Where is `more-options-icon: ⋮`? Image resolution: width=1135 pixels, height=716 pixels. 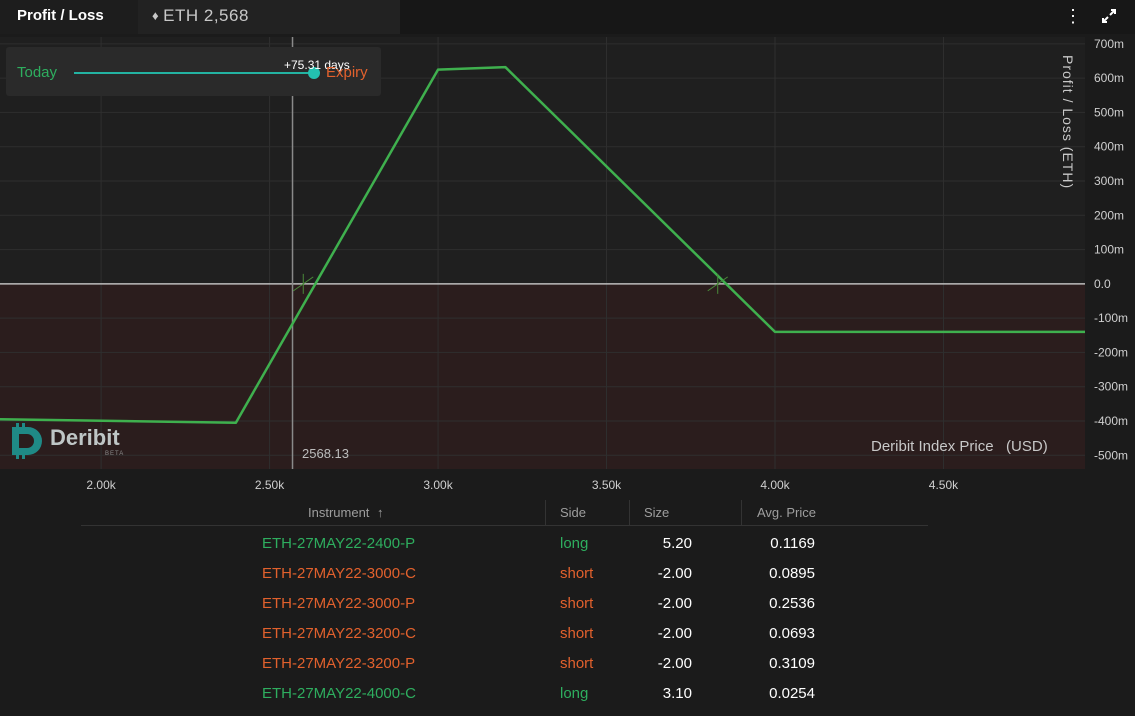 more-options-icon: ⋮ is located at coordinates (1073, 16).